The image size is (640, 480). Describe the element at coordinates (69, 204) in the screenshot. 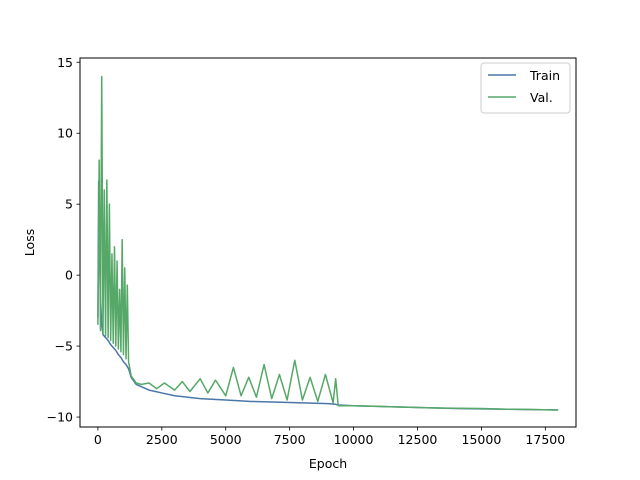

I see `y-tick-label: 5` at that location.